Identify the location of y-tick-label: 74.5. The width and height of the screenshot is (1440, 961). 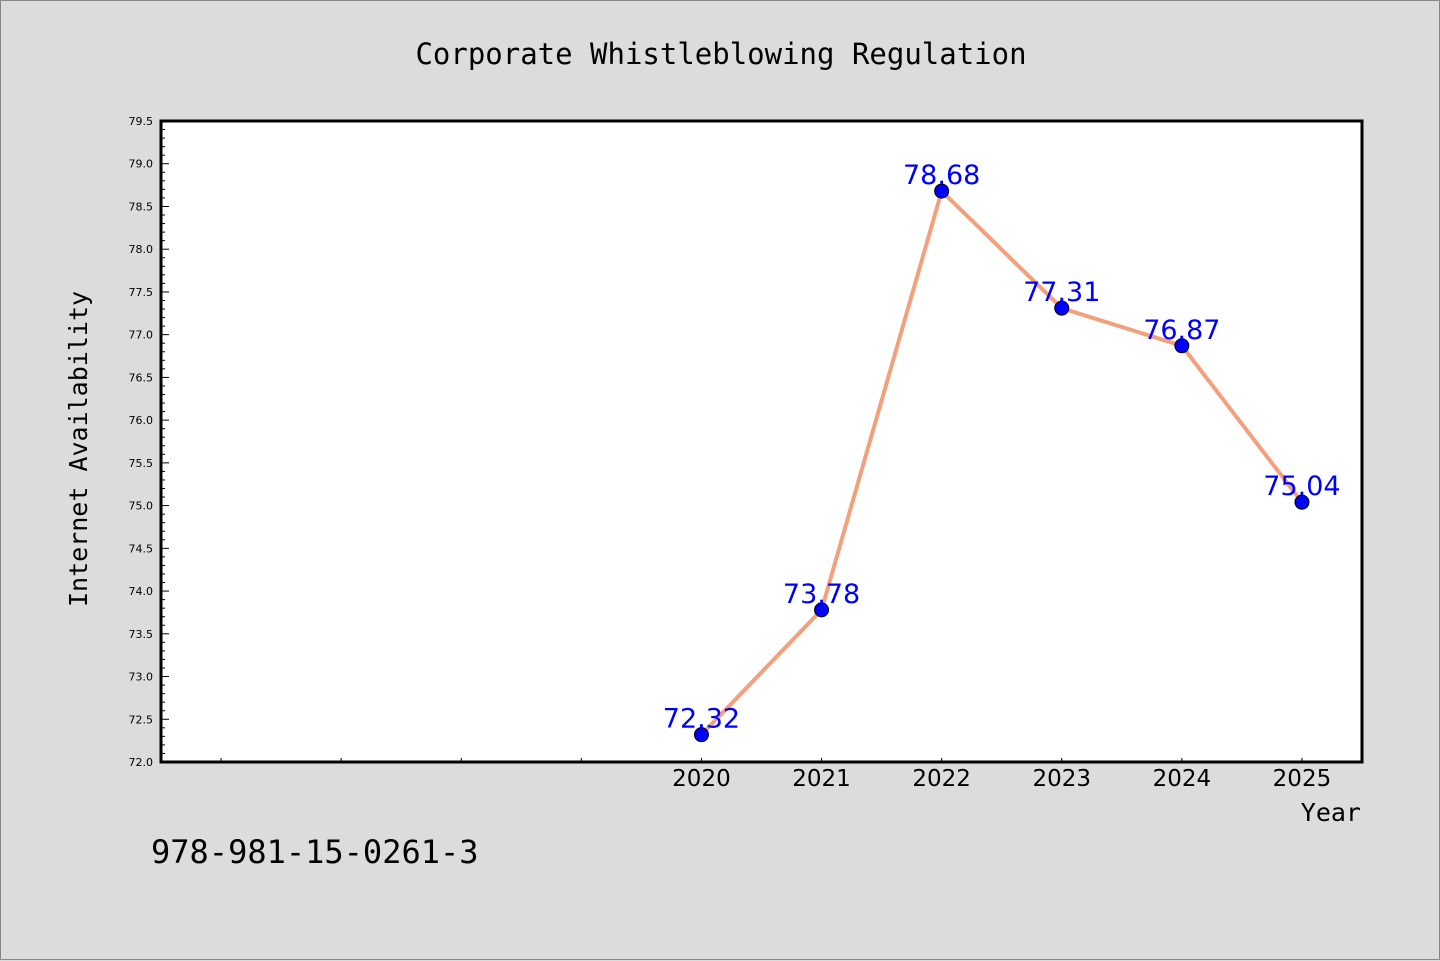
(141, 548).